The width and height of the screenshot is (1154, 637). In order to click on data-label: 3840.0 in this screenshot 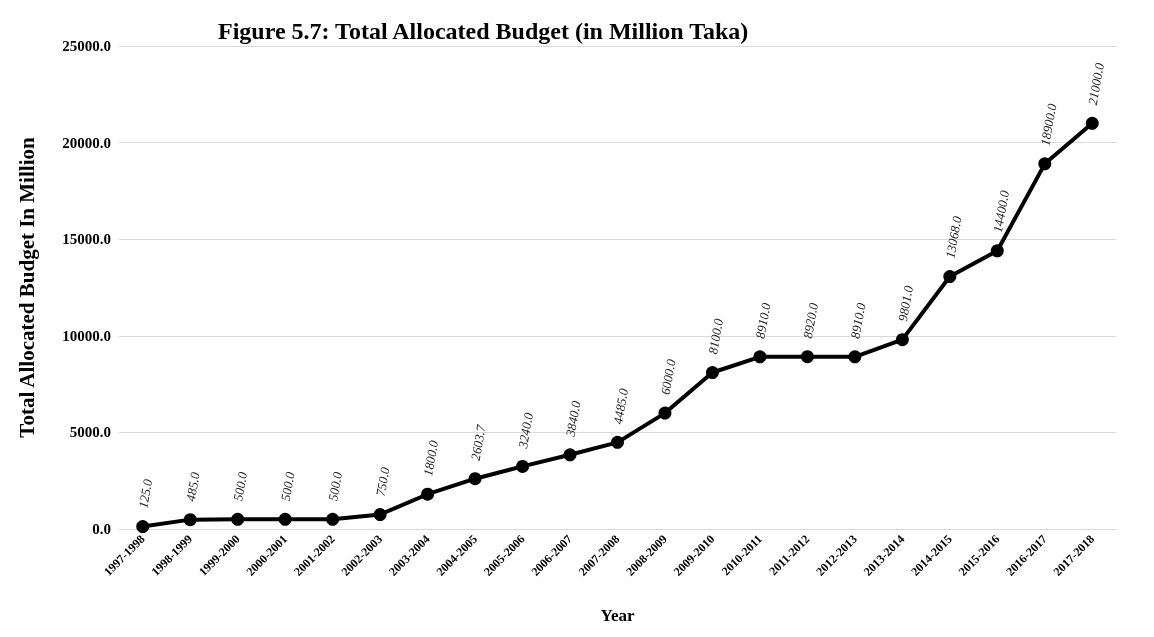, I will do `click(573, 419)`.